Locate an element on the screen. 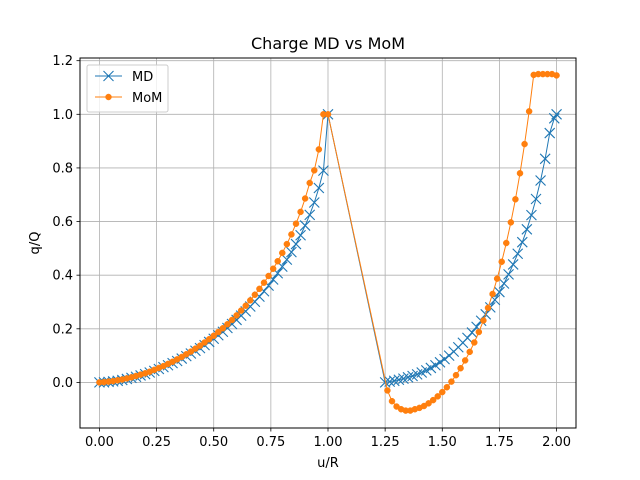 The width and height of the screenshot is (640, 480). x-tick-label: 1.25 is located at coordinates (385, 442).